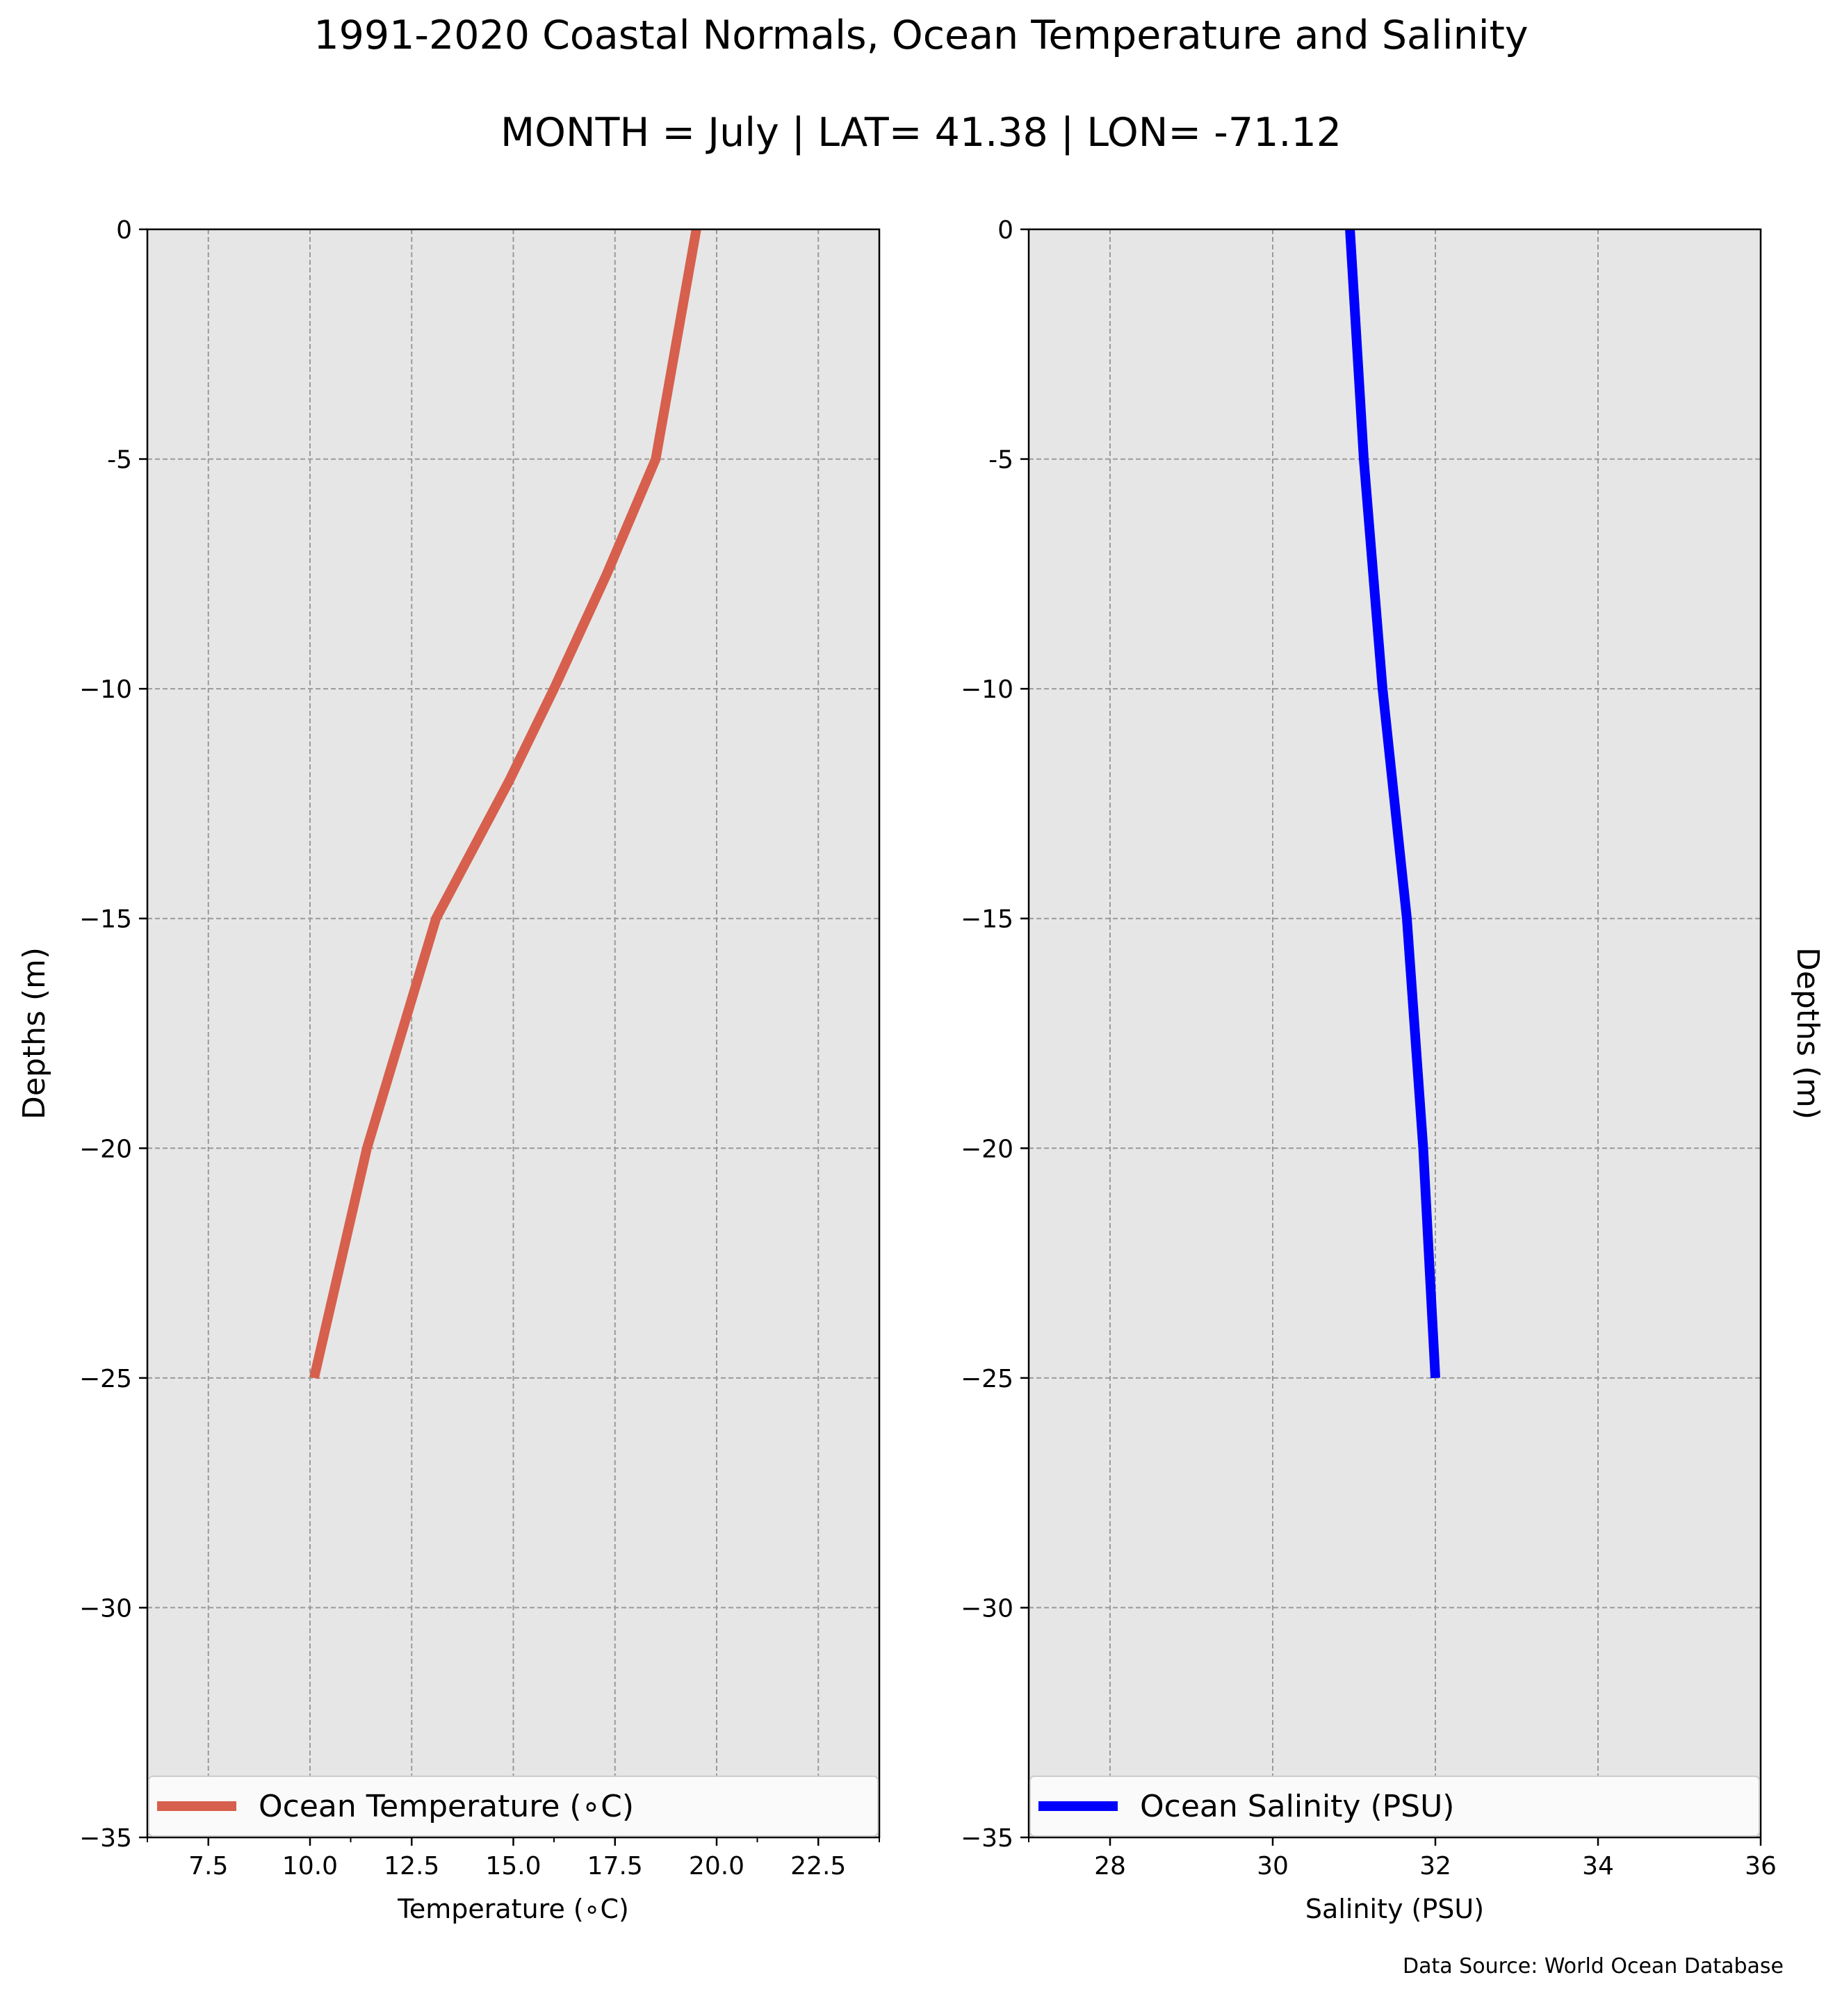 Image resolution: width=1842 pixels, height=2016 pixels. I want to click on x-tick-label: 7.5, so click(208, 1866).